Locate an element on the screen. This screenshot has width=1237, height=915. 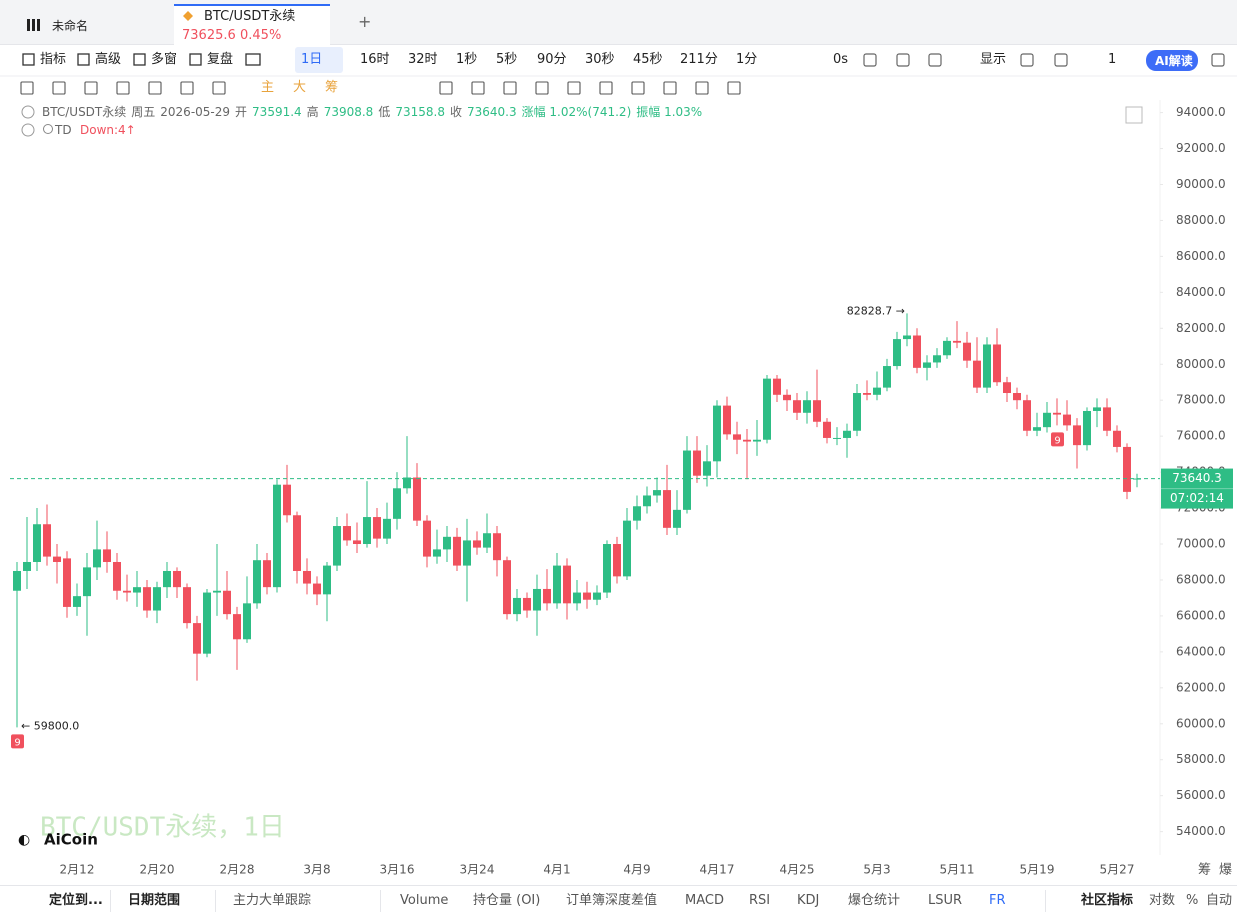
bottom-item: 对数 is located at coordinates (1162, 900).